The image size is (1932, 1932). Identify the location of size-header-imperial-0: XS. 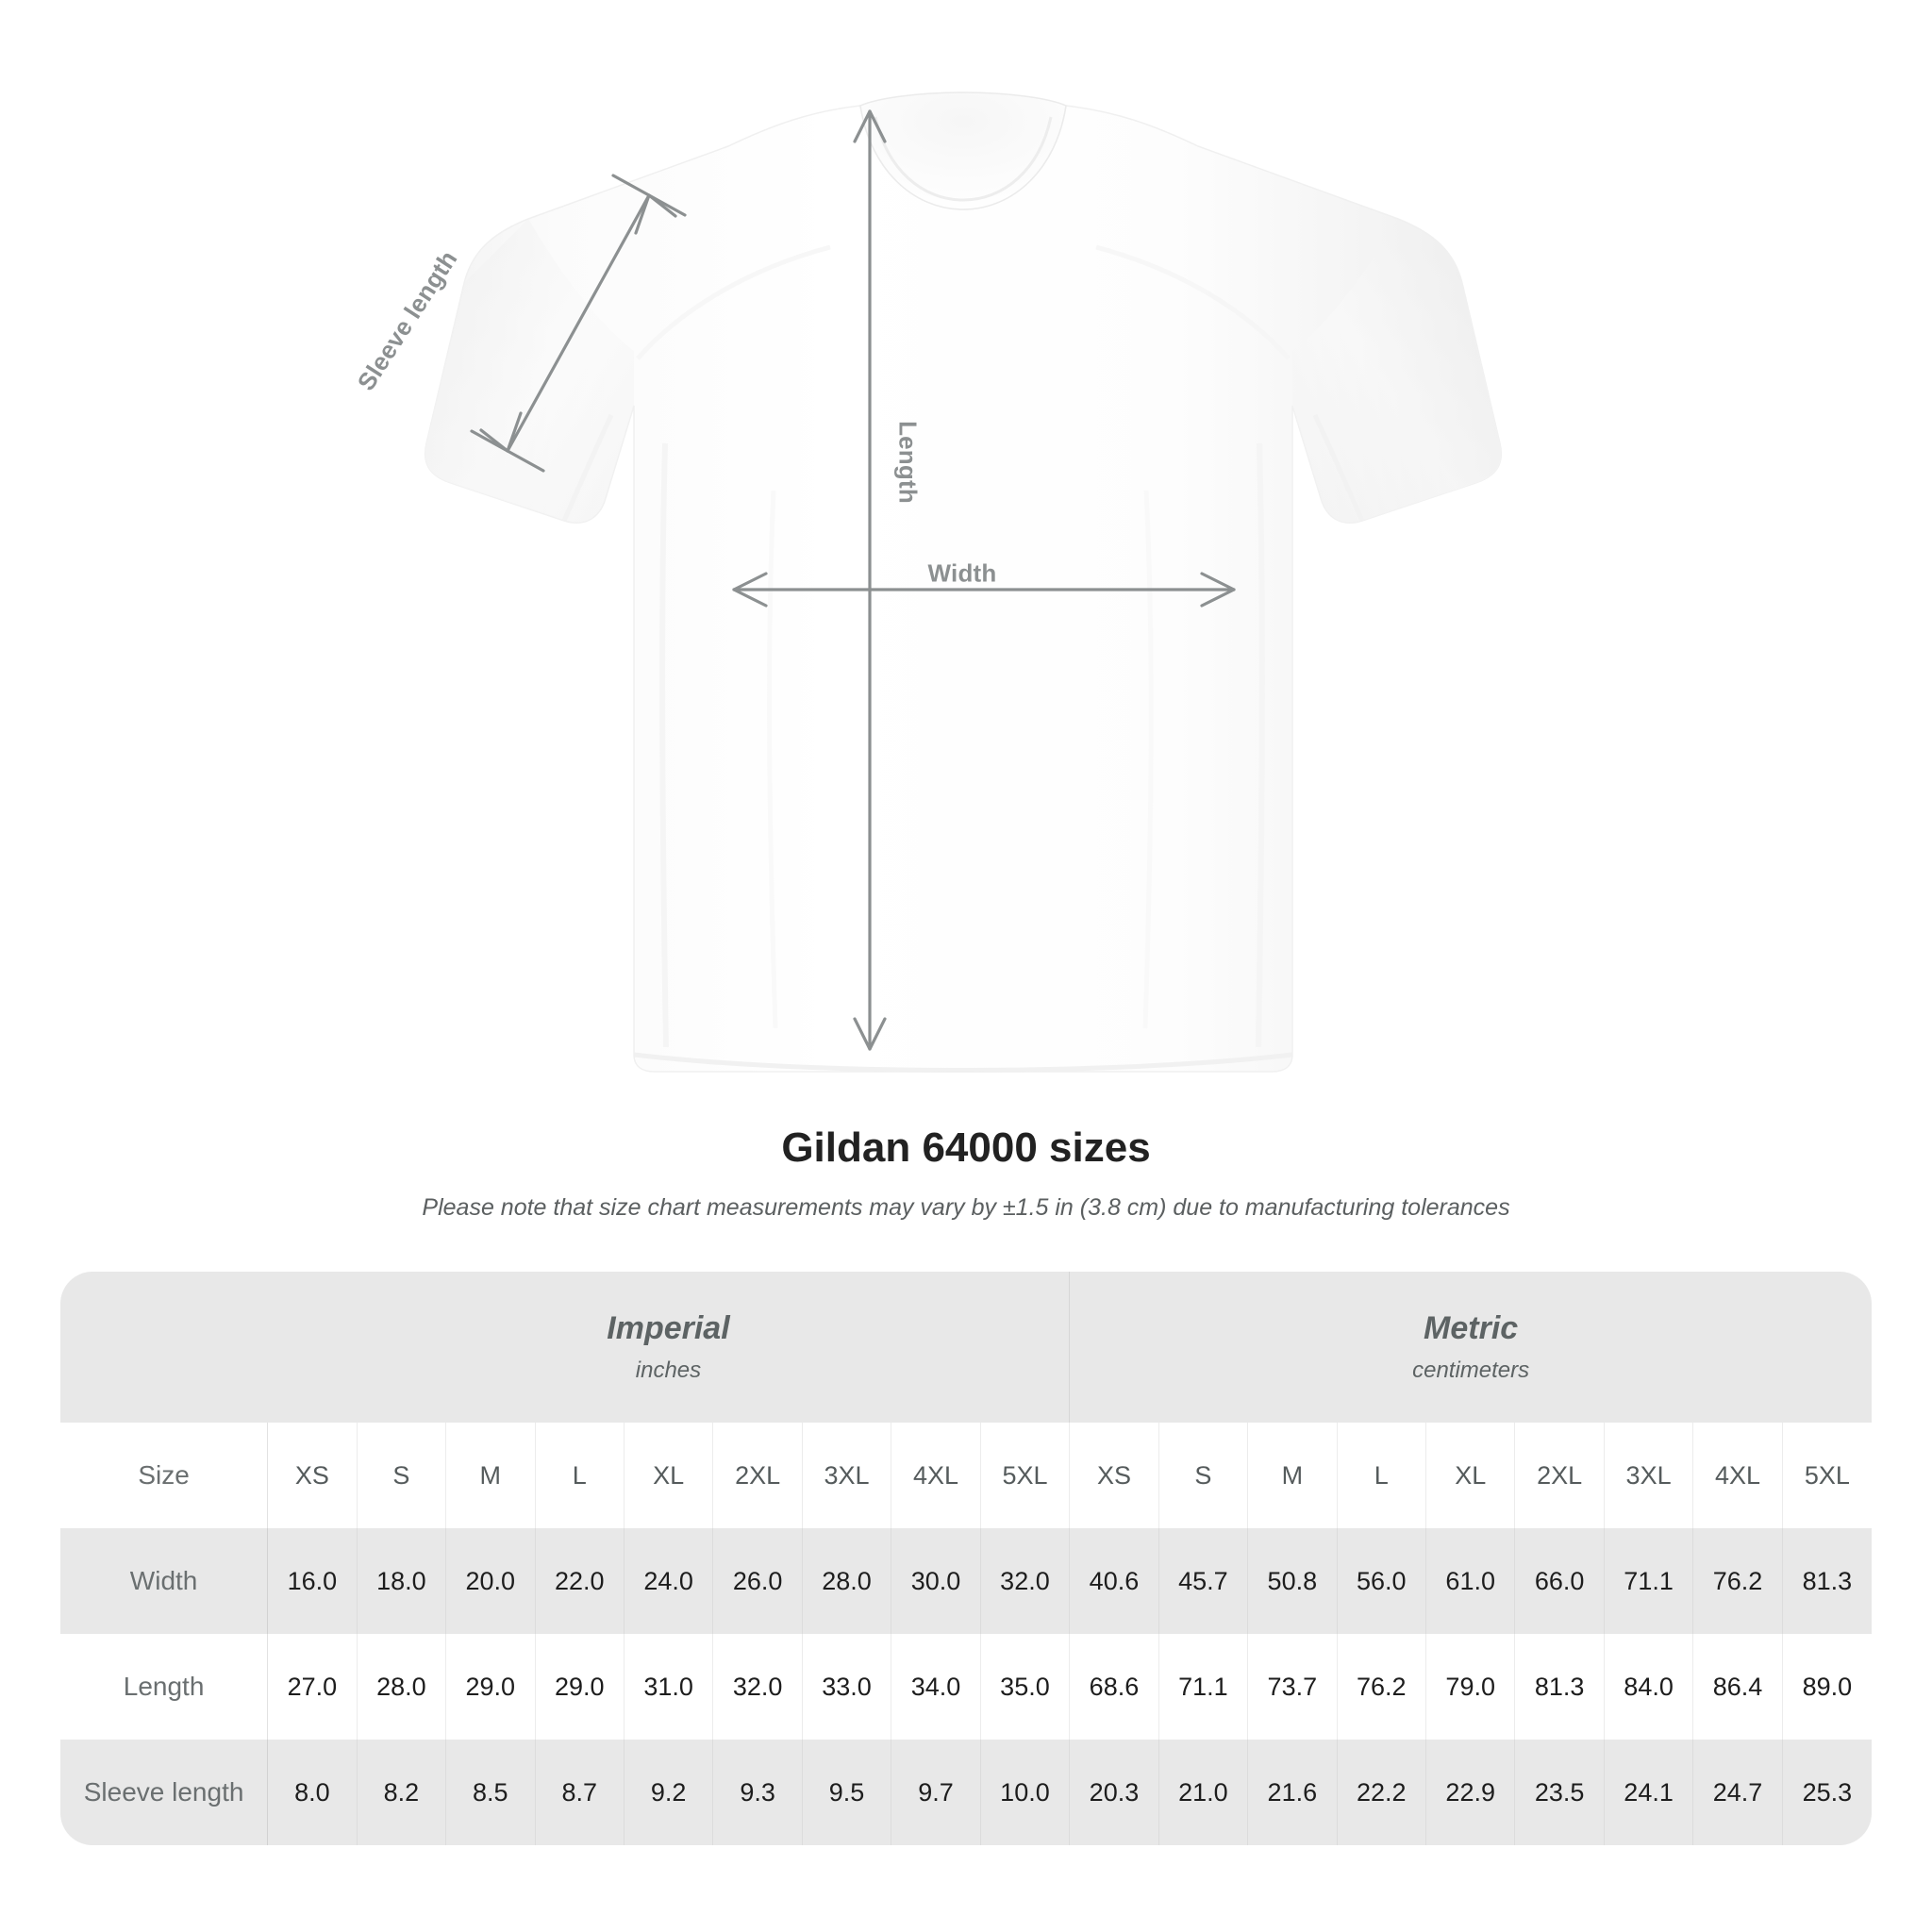
(312, 1476).